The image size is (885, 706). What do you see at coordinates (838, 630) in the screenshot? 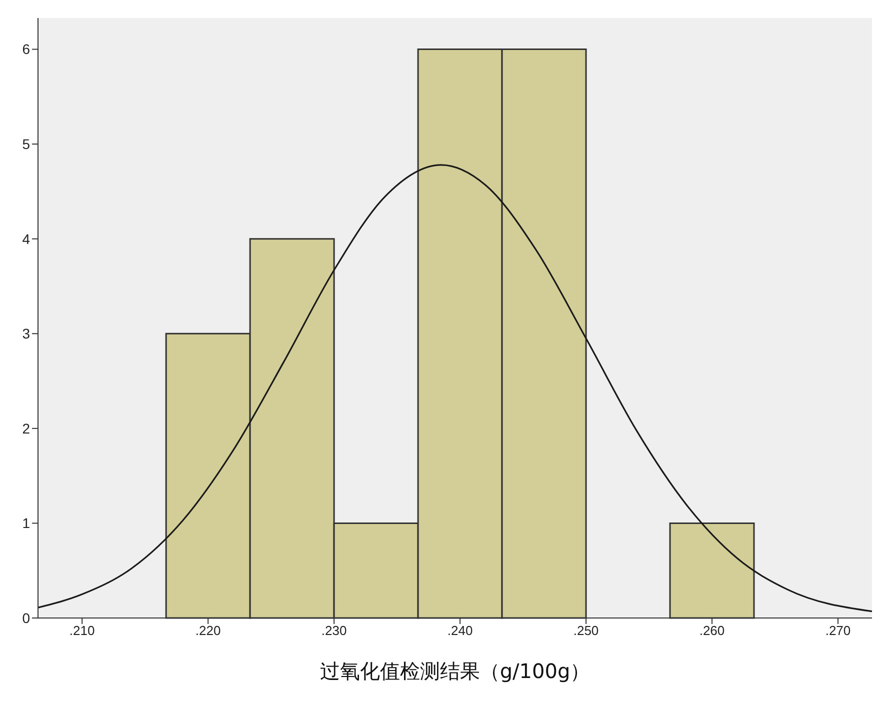
I see `x-tick-label: .270` at bounding box center [838, 630].